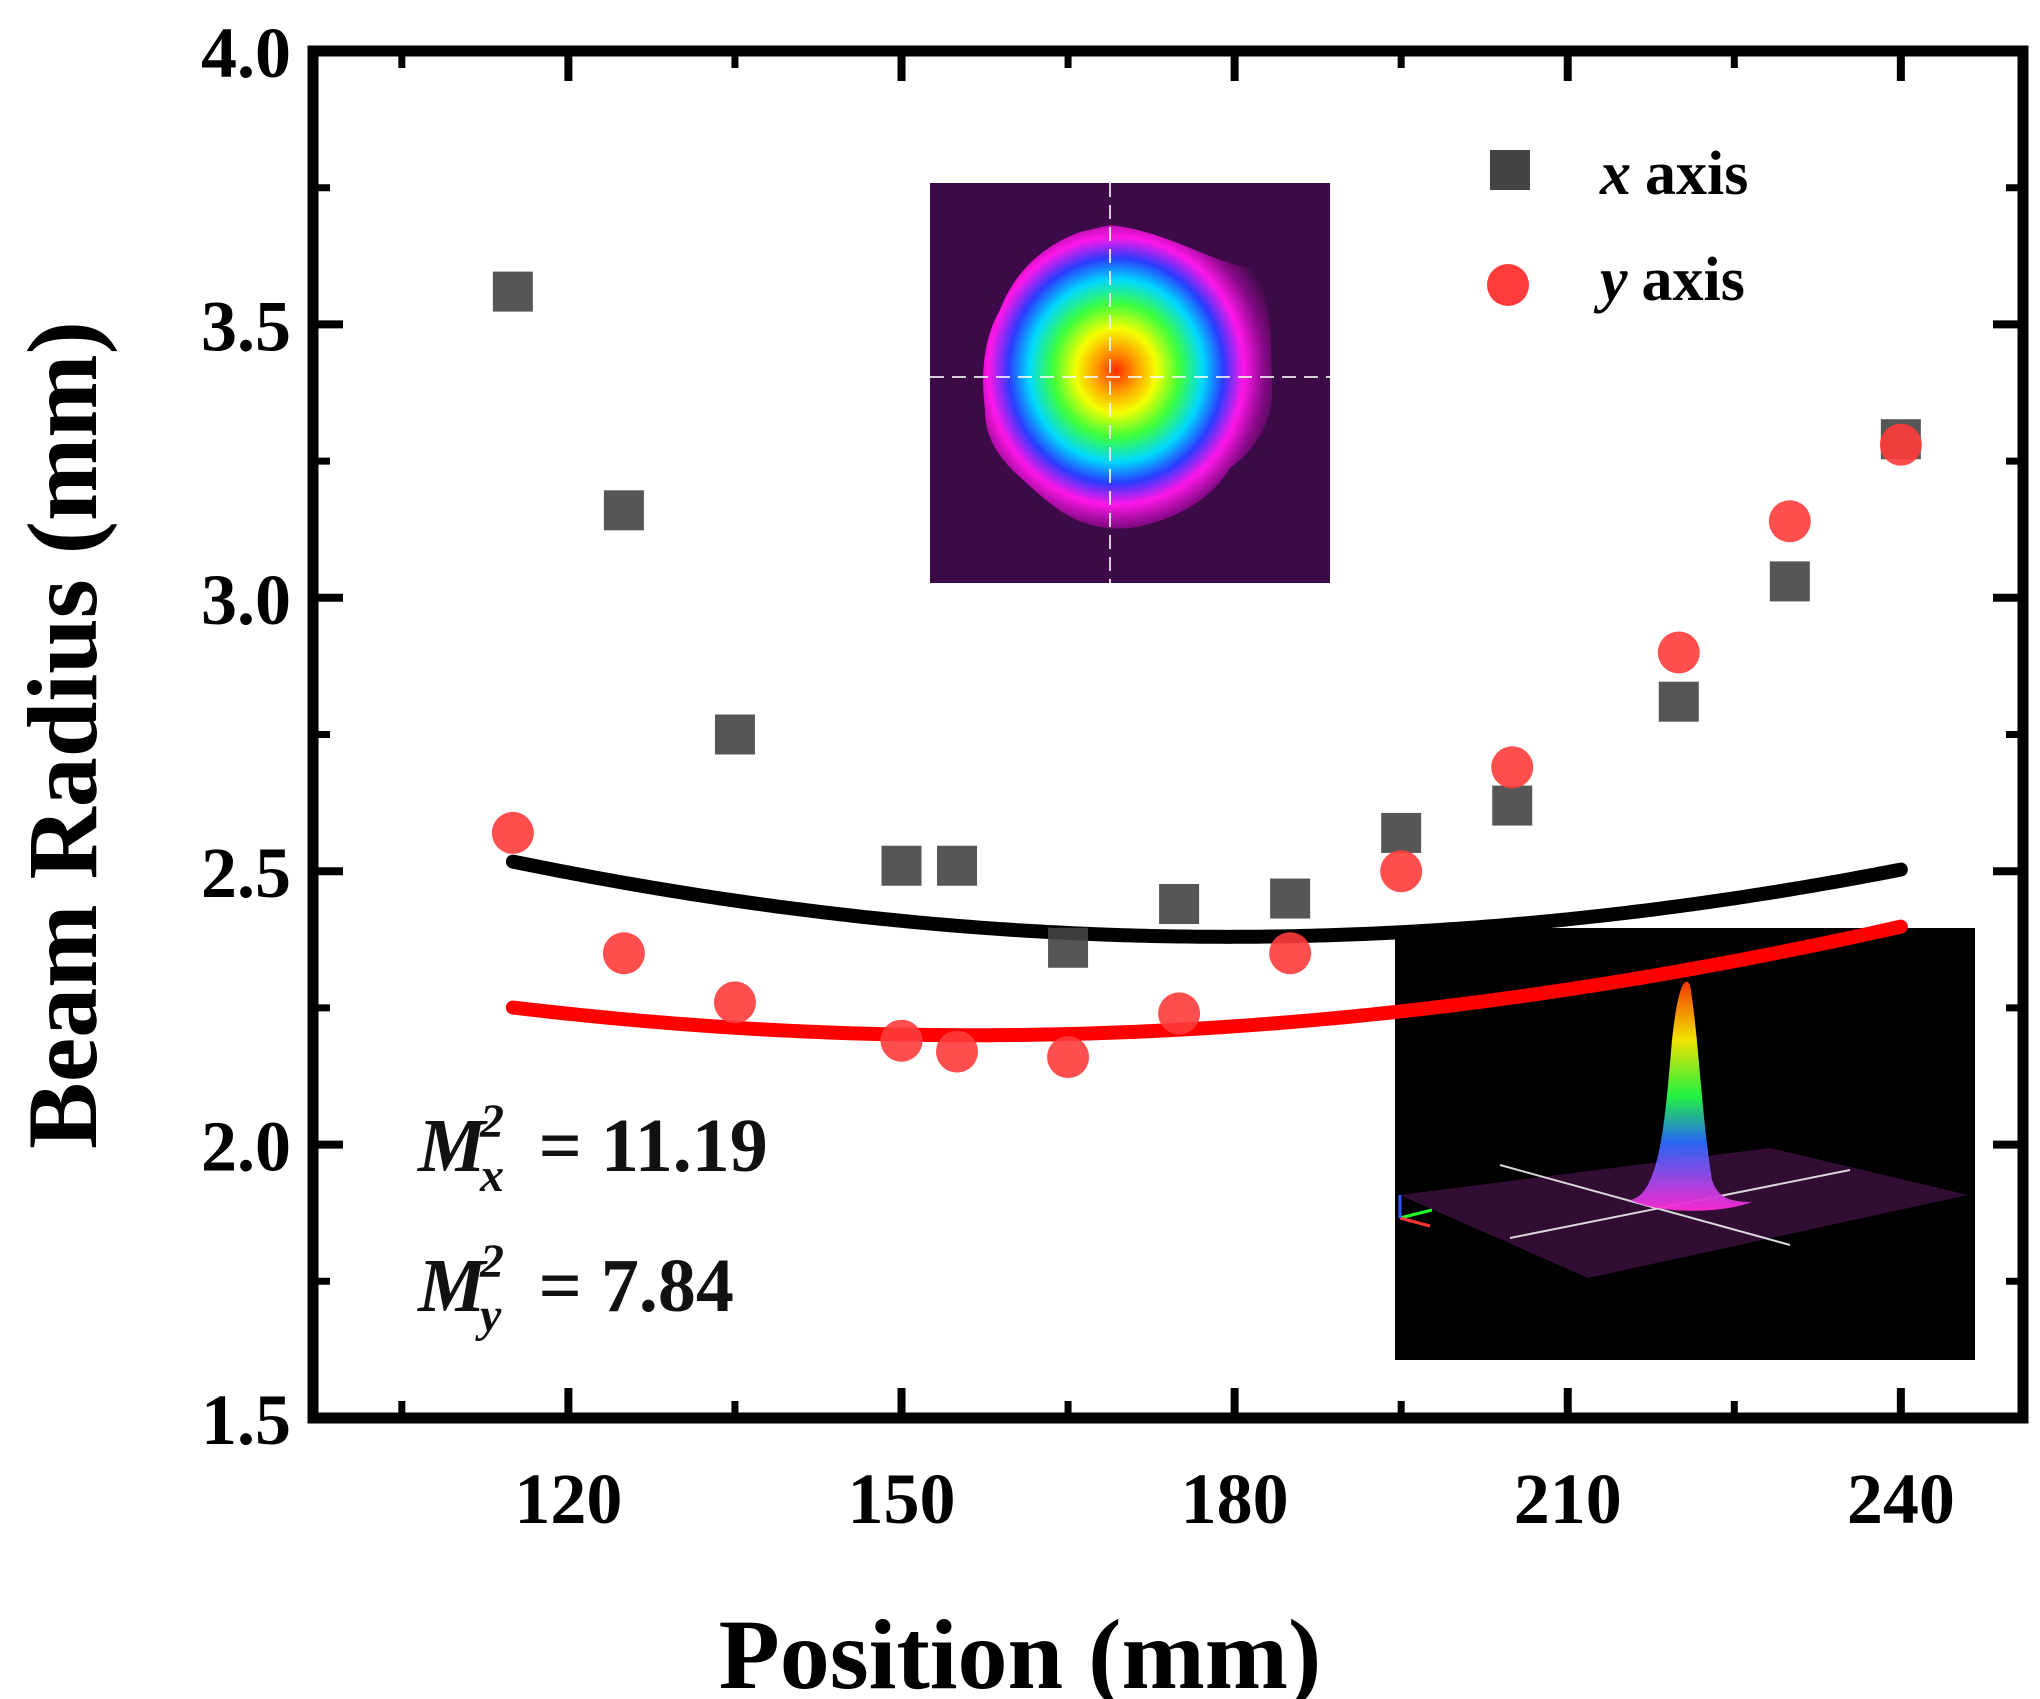 This screenshot has height=1699, width=2040. Describe the element at coordinates (1206, 899) in the screenshot. I see `fit-curve-x-axis` at that location.